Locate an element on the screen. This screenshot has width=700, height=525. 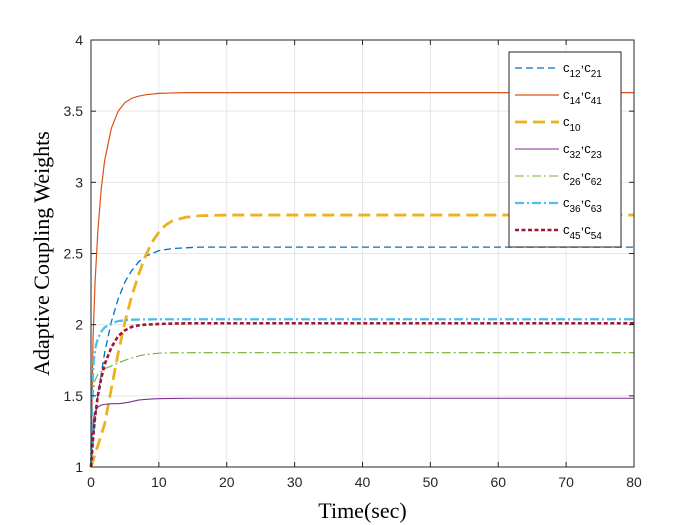
legend-name-sub1: 12 is located at coordinates (576, 74).